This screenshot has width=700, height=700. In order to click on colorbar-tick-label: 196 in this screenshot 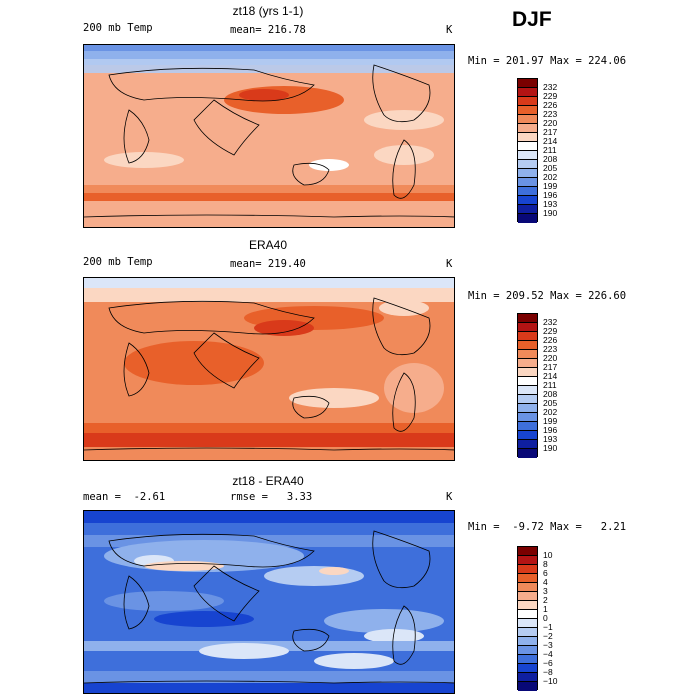, I will do `click(550, 430)`.